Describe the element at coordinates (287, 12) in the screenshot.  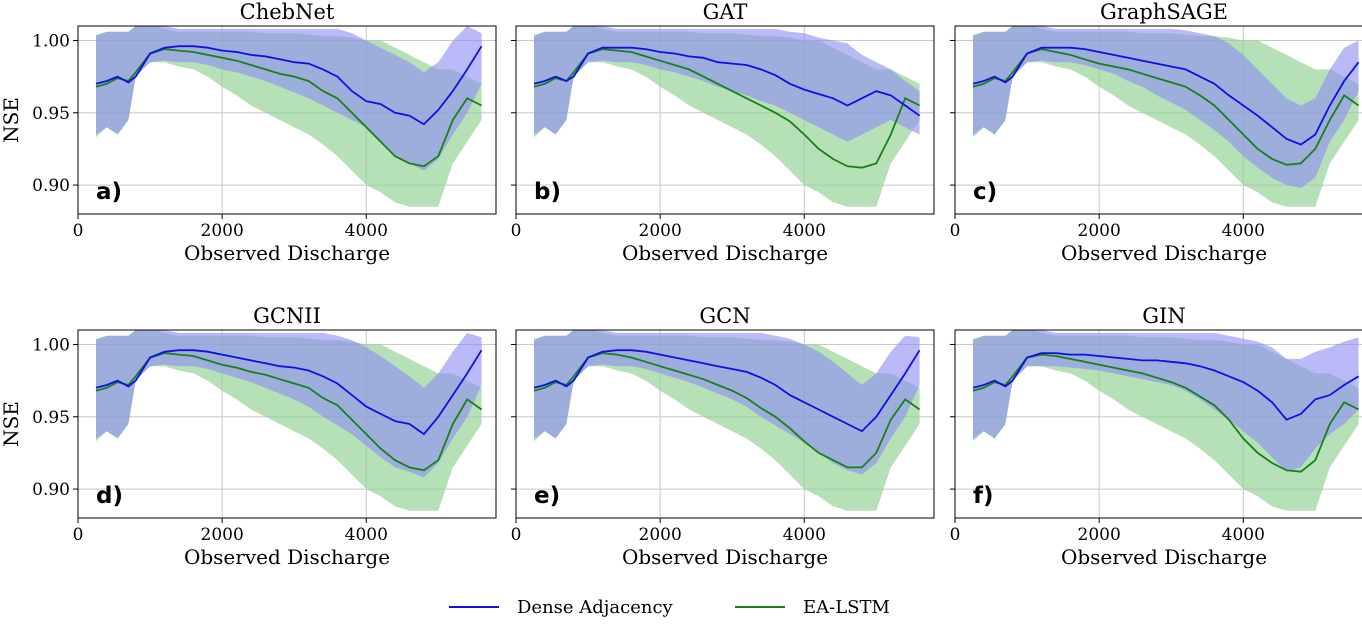
I see `panel-title: ChebNet` at that location.